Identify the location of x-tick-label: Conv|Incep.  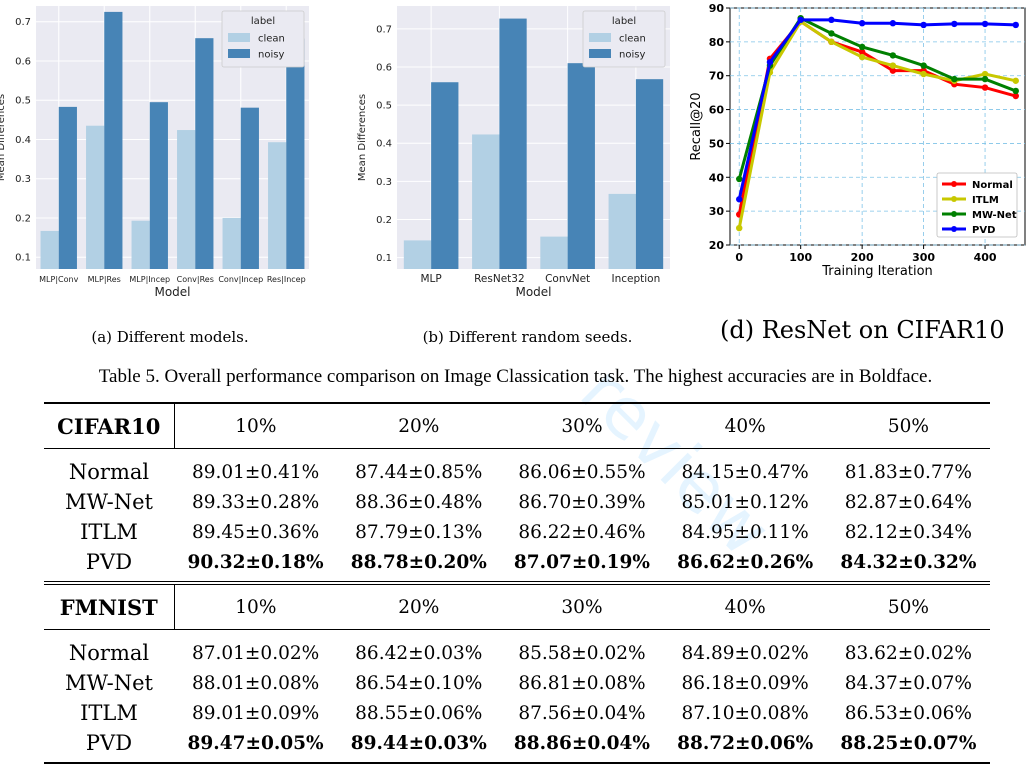
(240, 279).